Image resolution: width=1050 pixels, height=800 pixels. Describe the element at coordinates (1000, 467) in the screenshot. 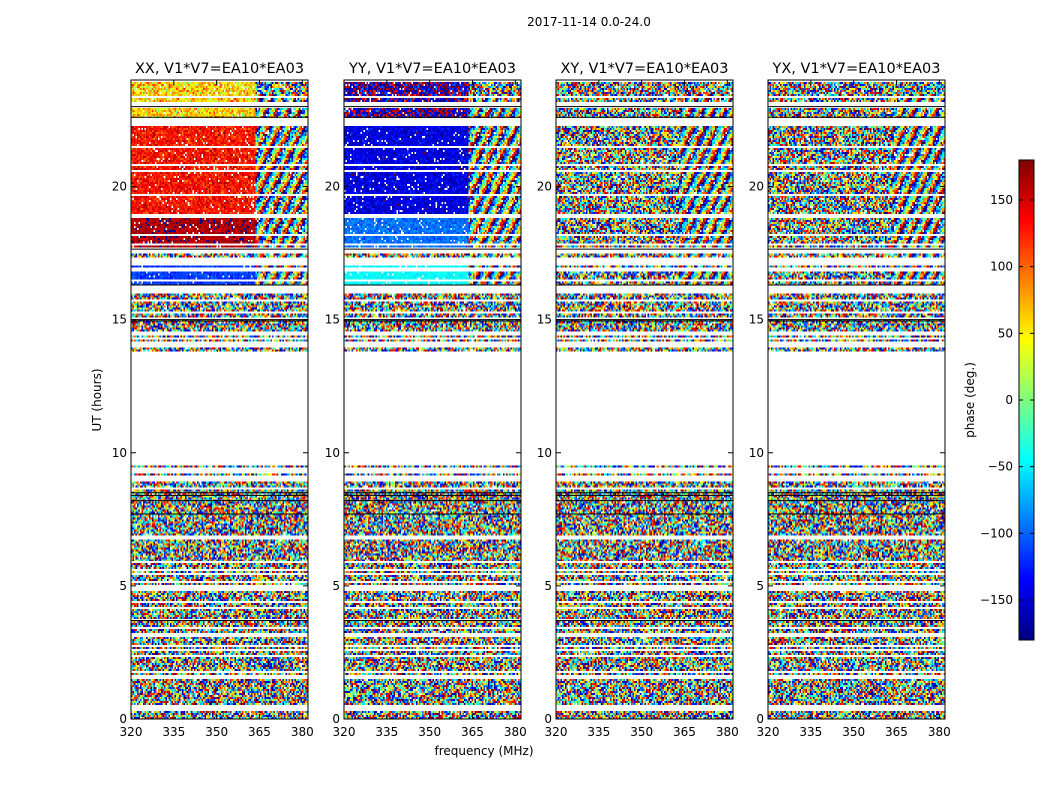

I see `colorbar-tick-label: −50` at that location.